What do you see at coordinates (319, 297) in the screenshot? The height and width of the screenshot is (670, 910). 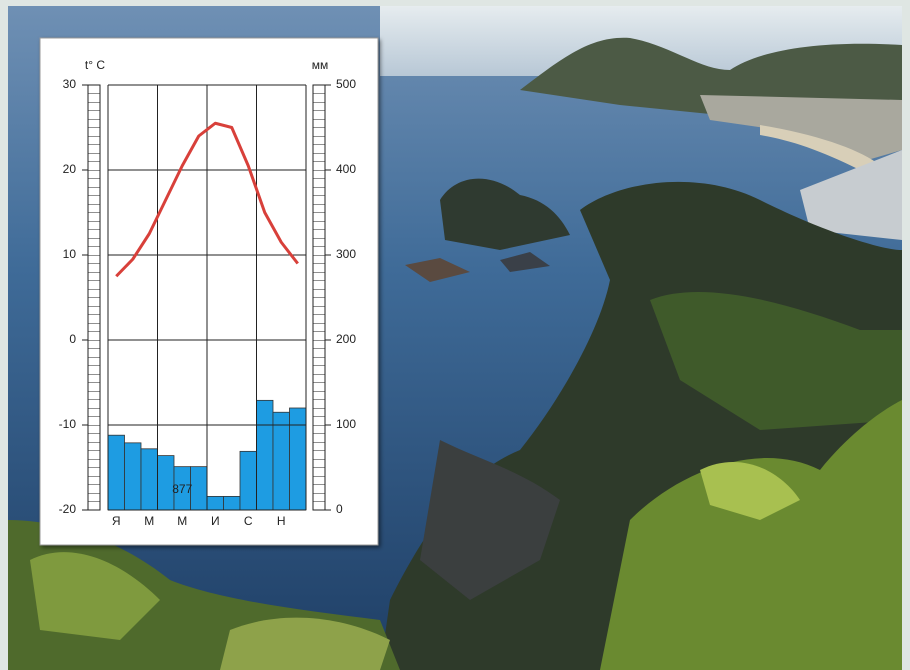 I see `right-ruler` at bounding box center [319, 297].